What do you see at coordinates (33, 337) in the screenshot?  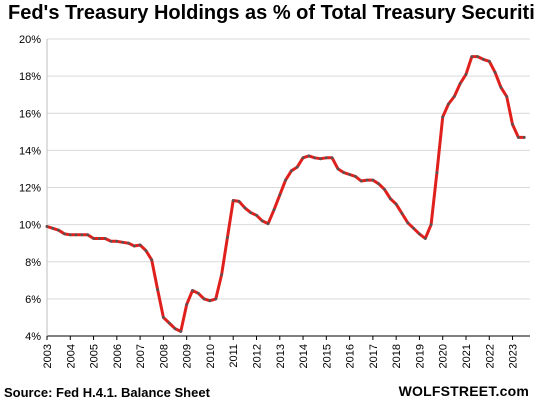 I see `y-tick-label: 4%` at bounding box center [33, 337].